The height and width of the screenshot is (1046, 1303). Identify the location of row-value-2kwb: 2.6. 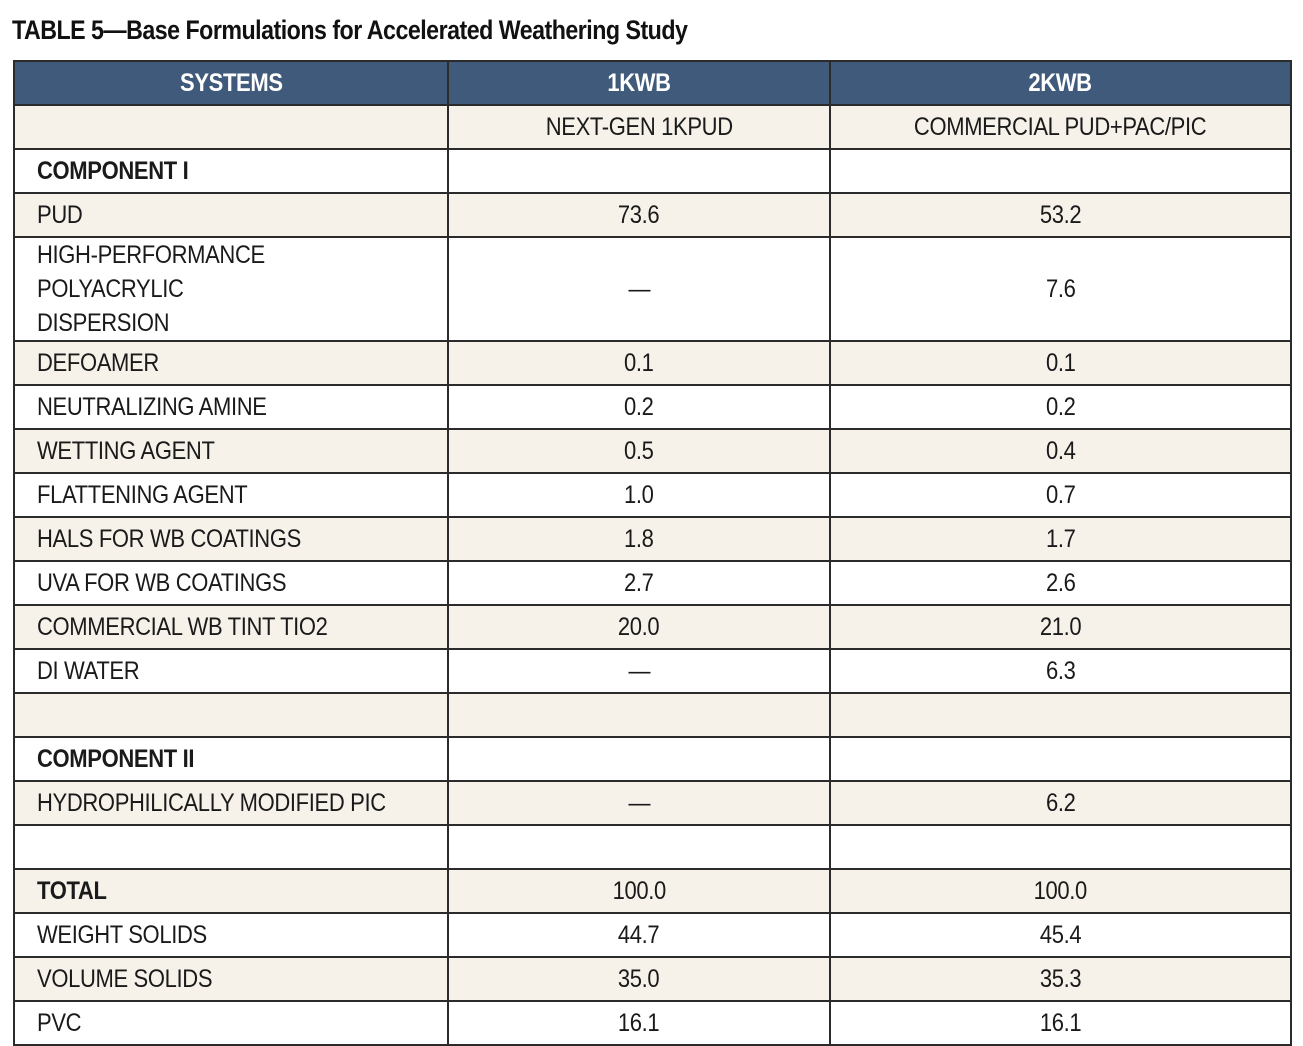
(1060, 583).